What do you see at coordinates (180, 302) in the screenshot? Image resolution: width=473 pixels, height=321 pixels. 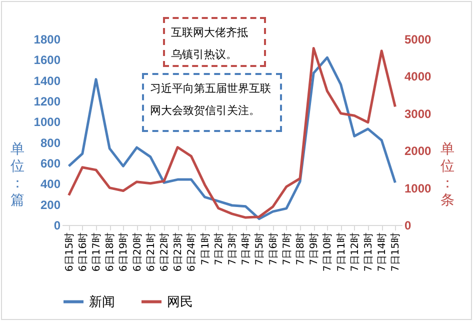 I see `legend-label: 网民` at bounding box center [180, 302].